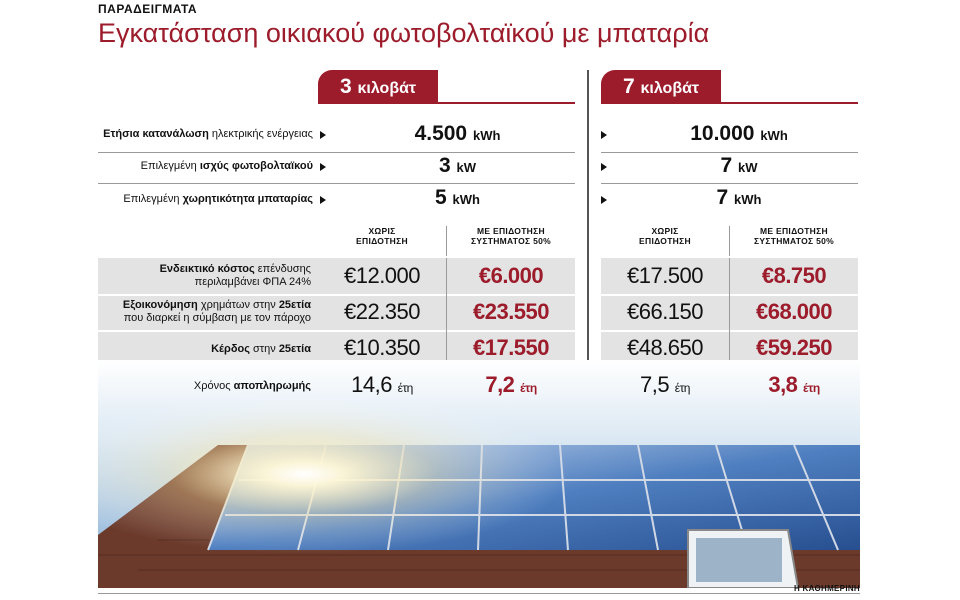 The image size is (960, 600). Describe the element at coordinates (247, 199) in the screenshot. I see `label-bold: χωρητικότητα μπαταρίας` at that location.